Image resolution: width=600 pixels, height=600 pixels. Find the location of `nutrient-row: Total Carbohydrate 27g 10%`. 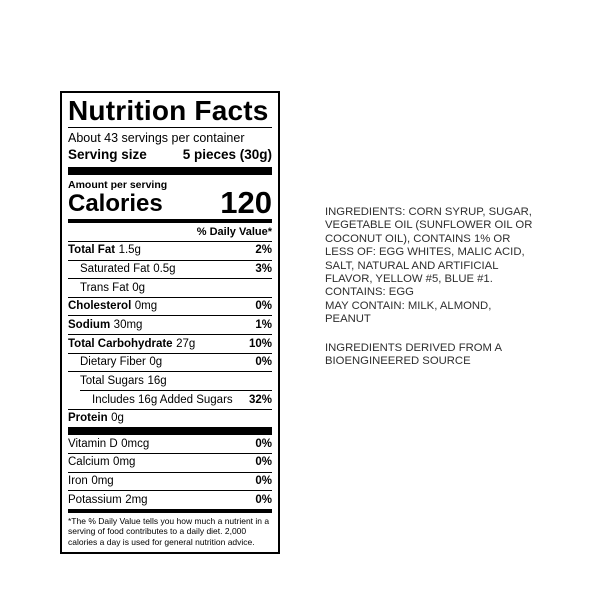

nutrient-row: Total Carbohydrate 27g 10% is located at coordinates (170, 343).